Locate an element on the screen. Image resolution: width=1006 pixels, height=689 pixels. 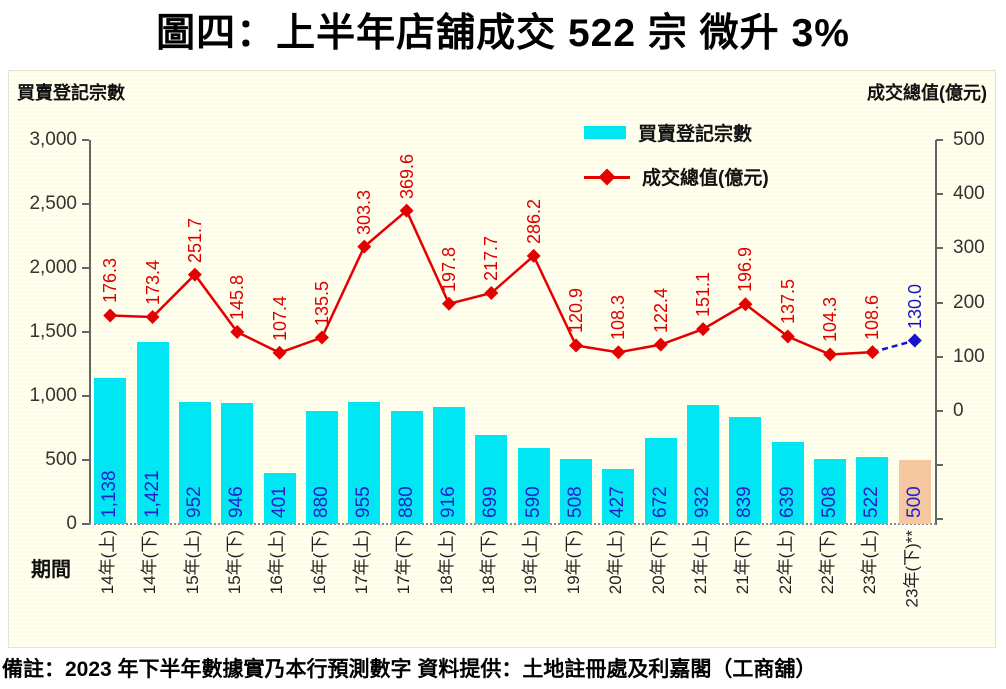
left-axis-title: 買賣登記宗數 is located at coordinates (71, 93).